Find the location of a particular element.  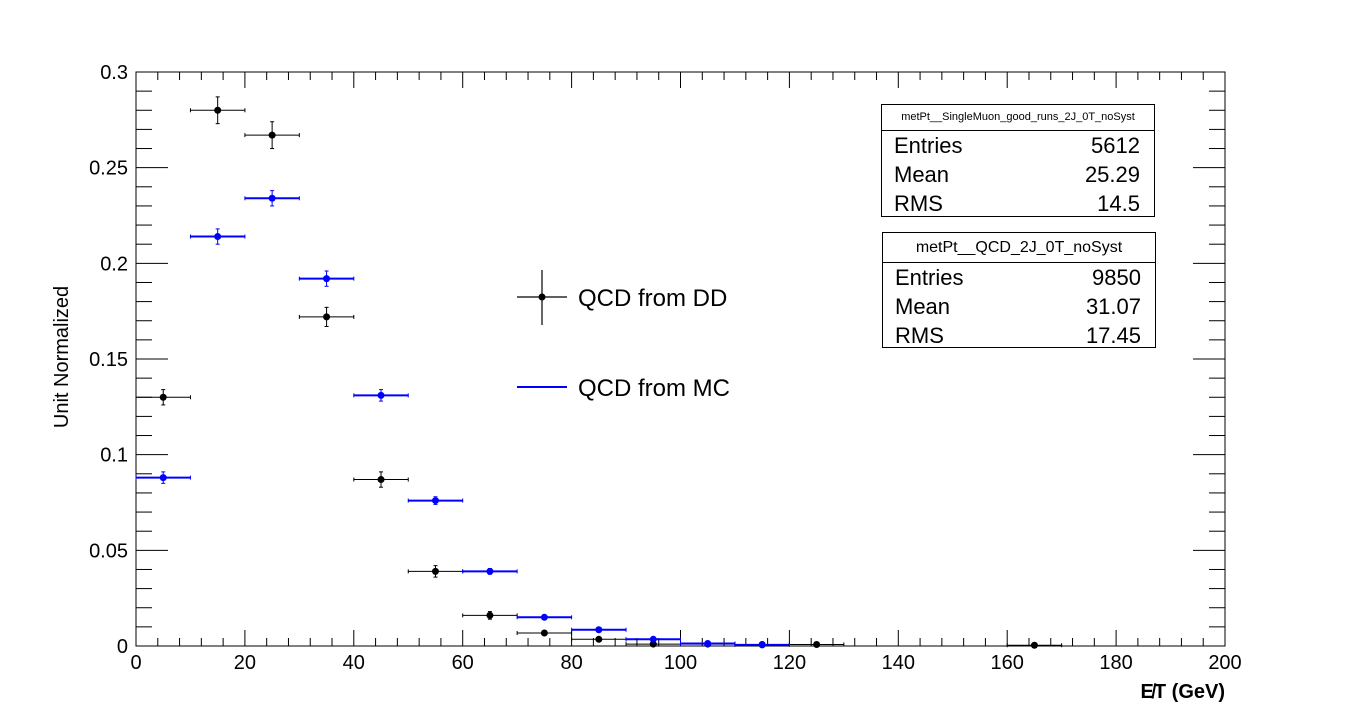

stats-value: 9850 is located at coordinates (1116, 277).